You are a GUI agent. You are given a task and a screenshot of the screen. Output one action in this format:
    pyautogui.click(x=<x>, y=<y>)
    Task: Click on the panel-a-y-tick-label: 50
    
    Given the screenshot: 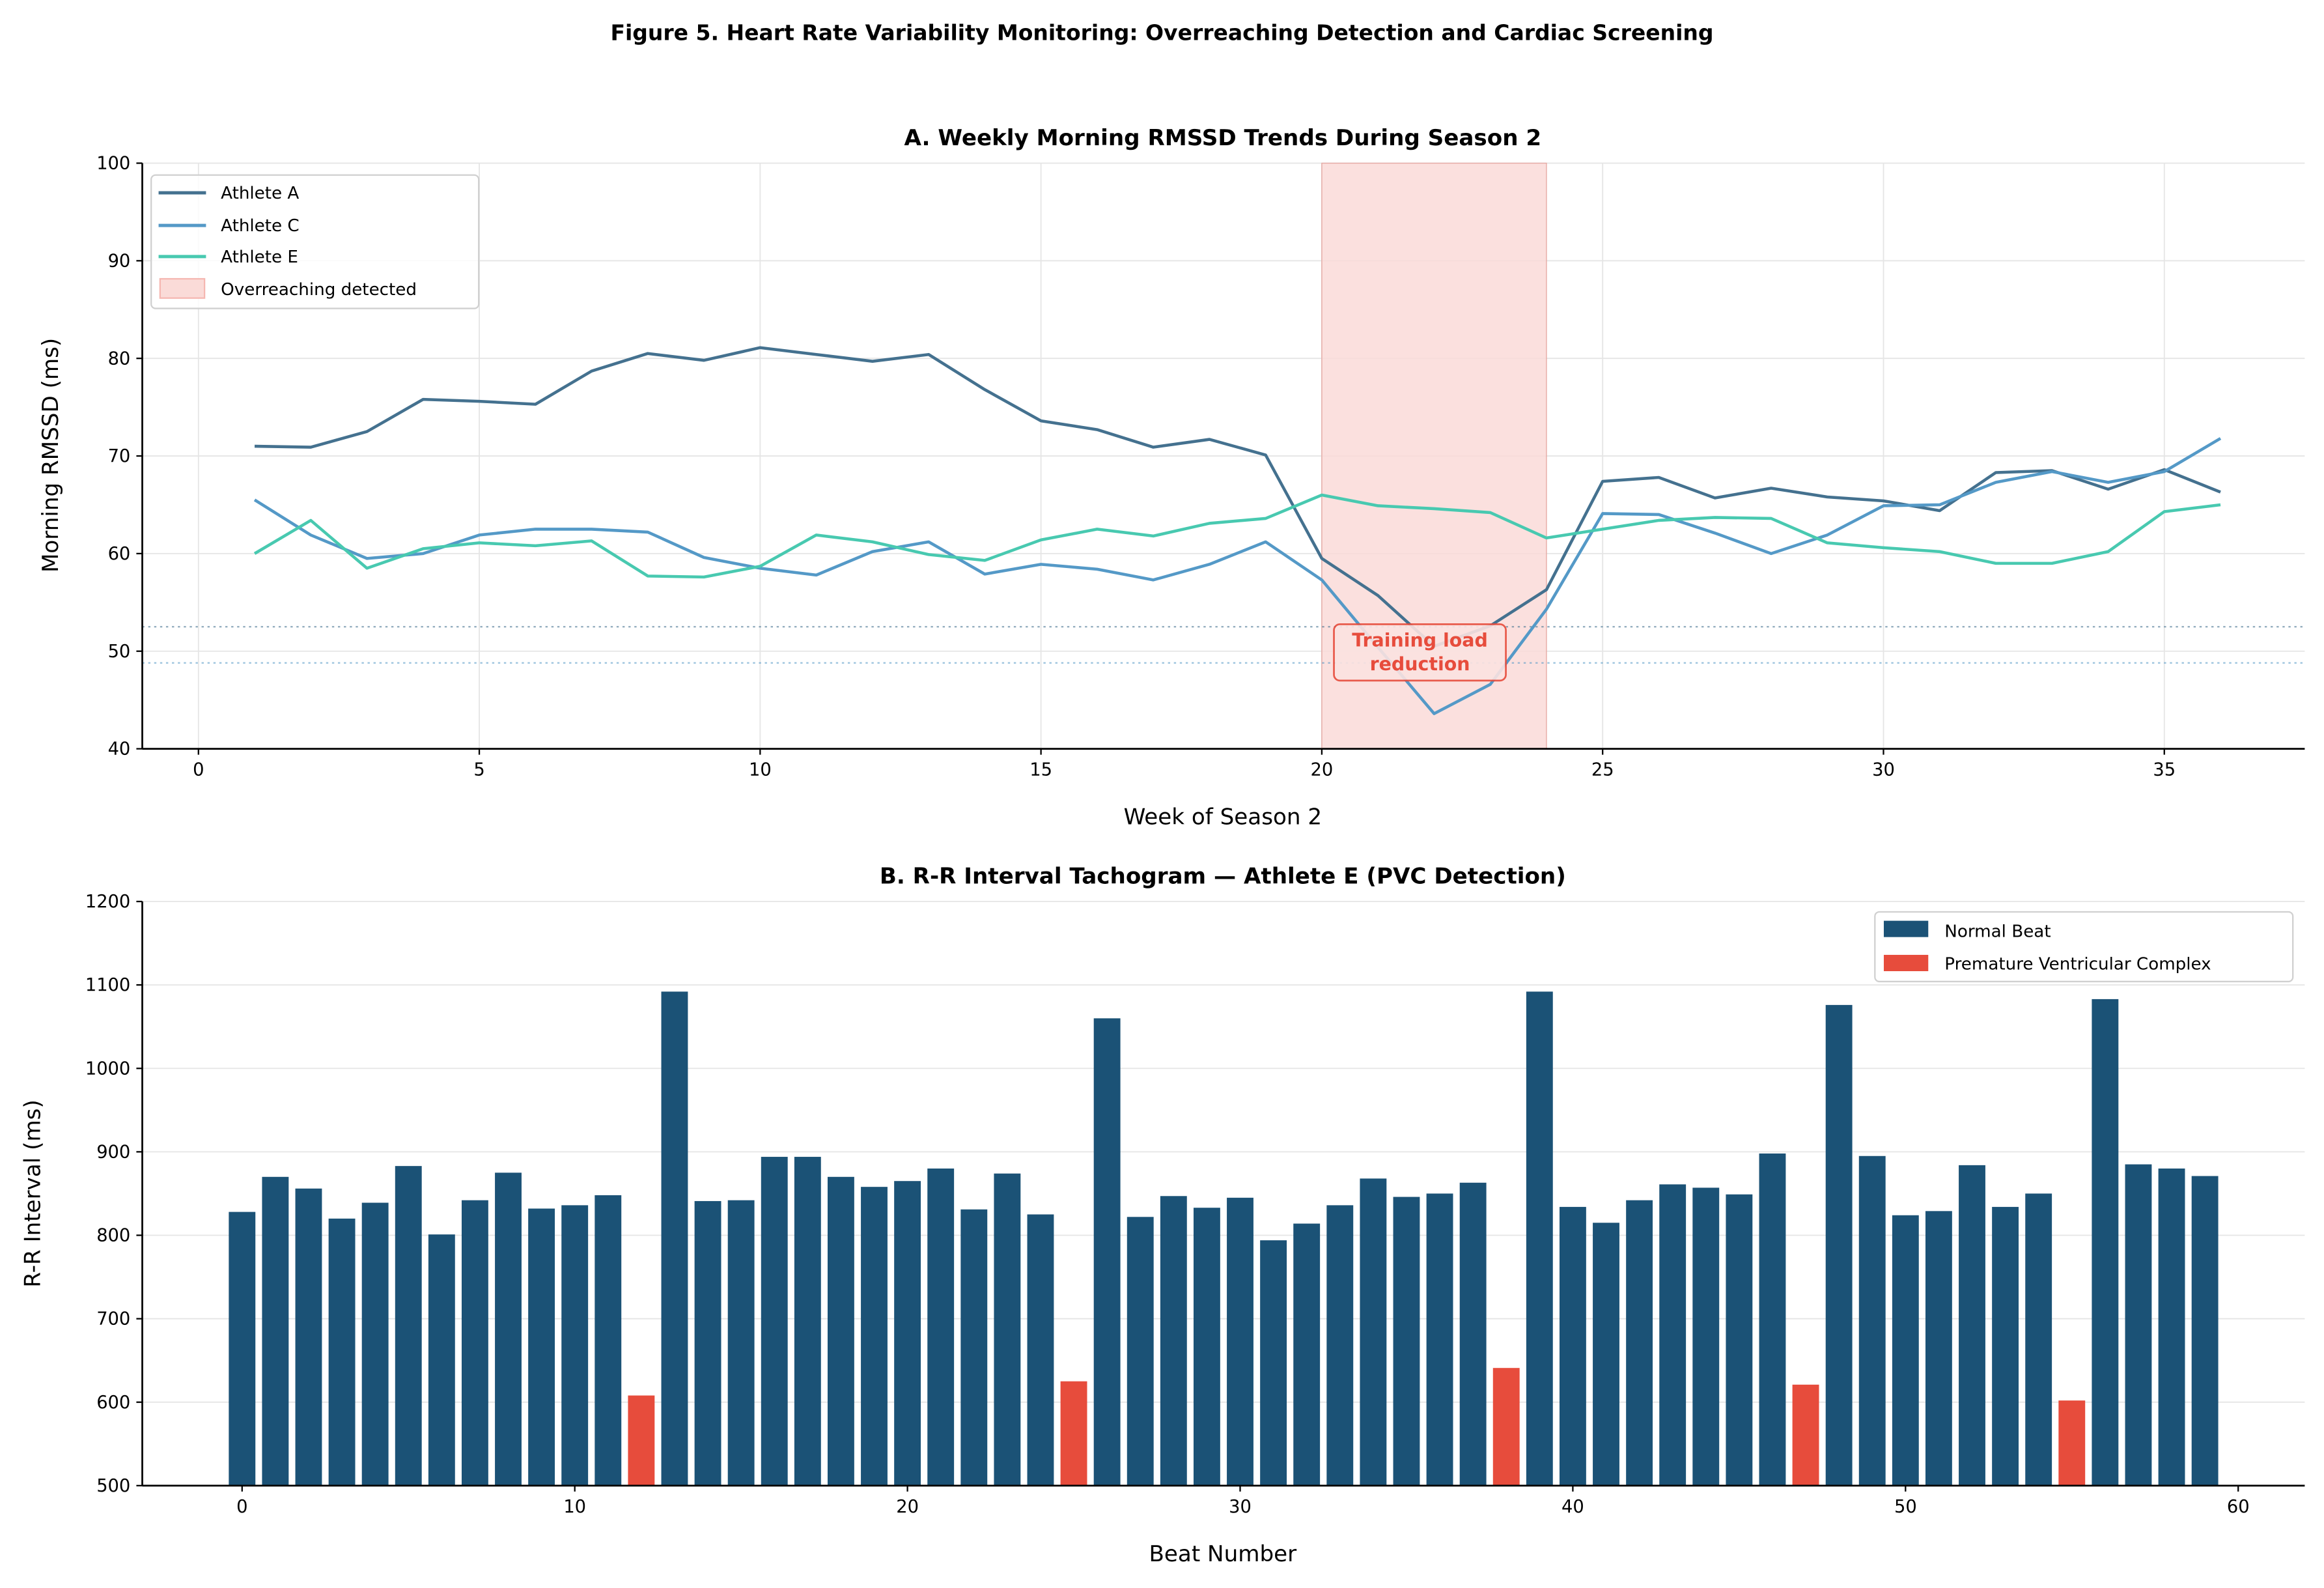 What is the action you would take?
    pyautogui.click(x=120, y=652)
    